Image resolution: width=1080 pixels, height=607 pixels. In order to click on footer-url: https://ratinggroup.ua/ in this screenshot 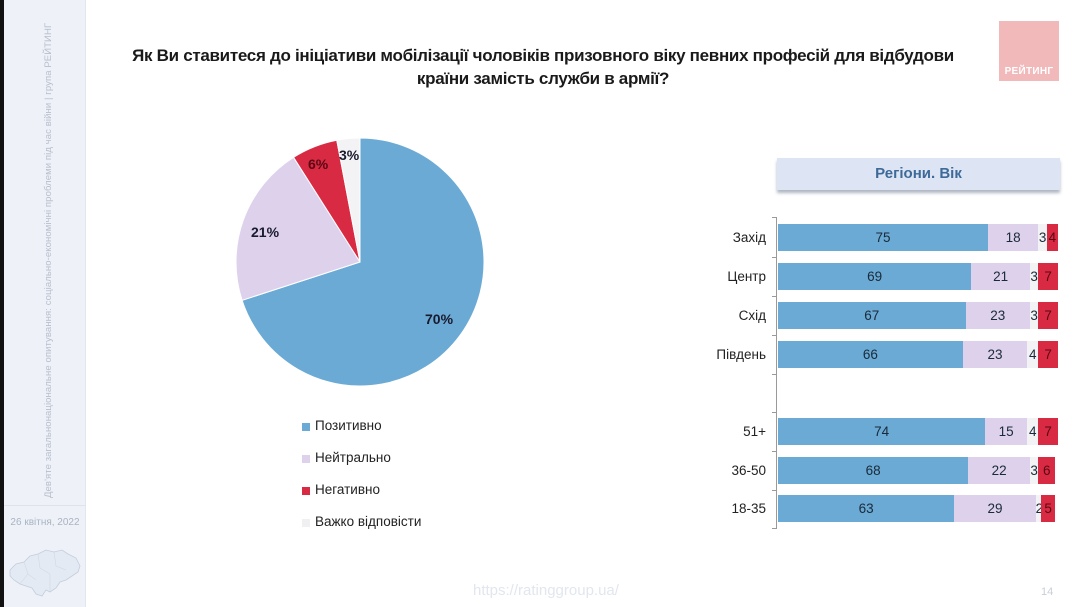, I will do `click(546, 590)`.